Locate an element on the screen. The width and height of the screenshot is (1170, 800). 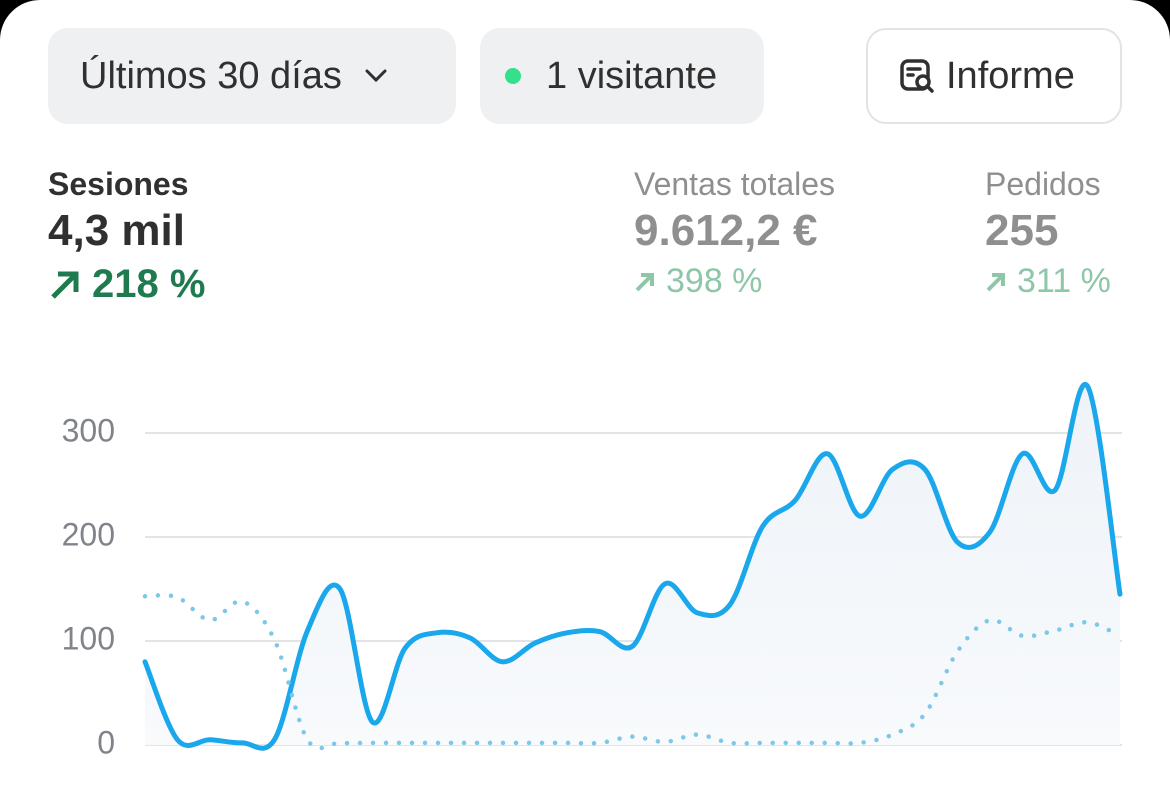
metric-value: 9.612,2 € is located at coordinates (726, 230).